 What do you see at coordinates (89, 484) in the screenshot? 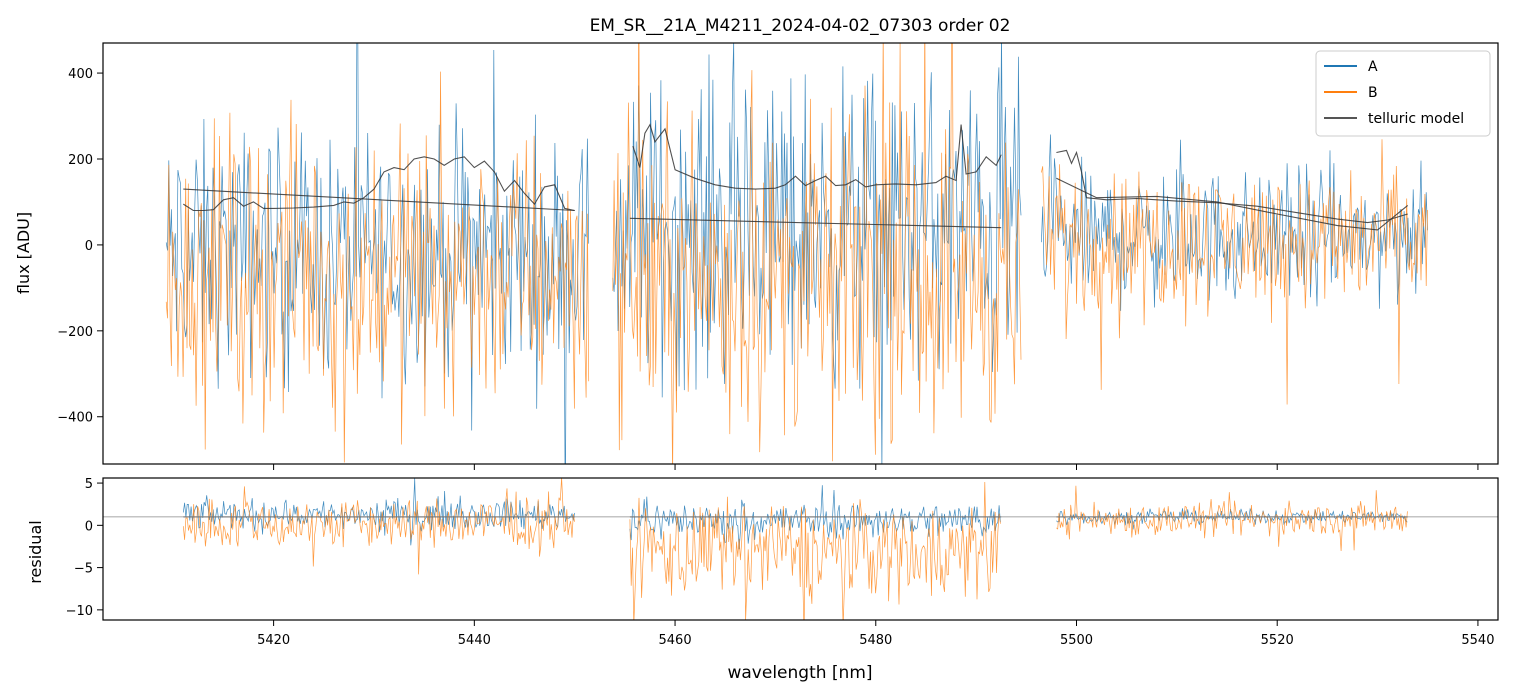
I see `residual-y-tick-label: 5` at bounding box center [89, 484].